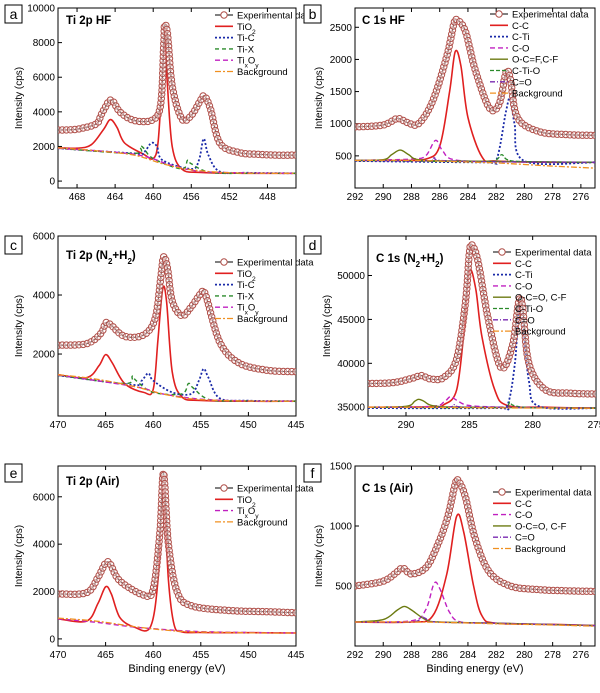 Image resolution: width=600 pixels, height=693 pixels. I want to click on x-tick-label: 455, so click(200, 425).